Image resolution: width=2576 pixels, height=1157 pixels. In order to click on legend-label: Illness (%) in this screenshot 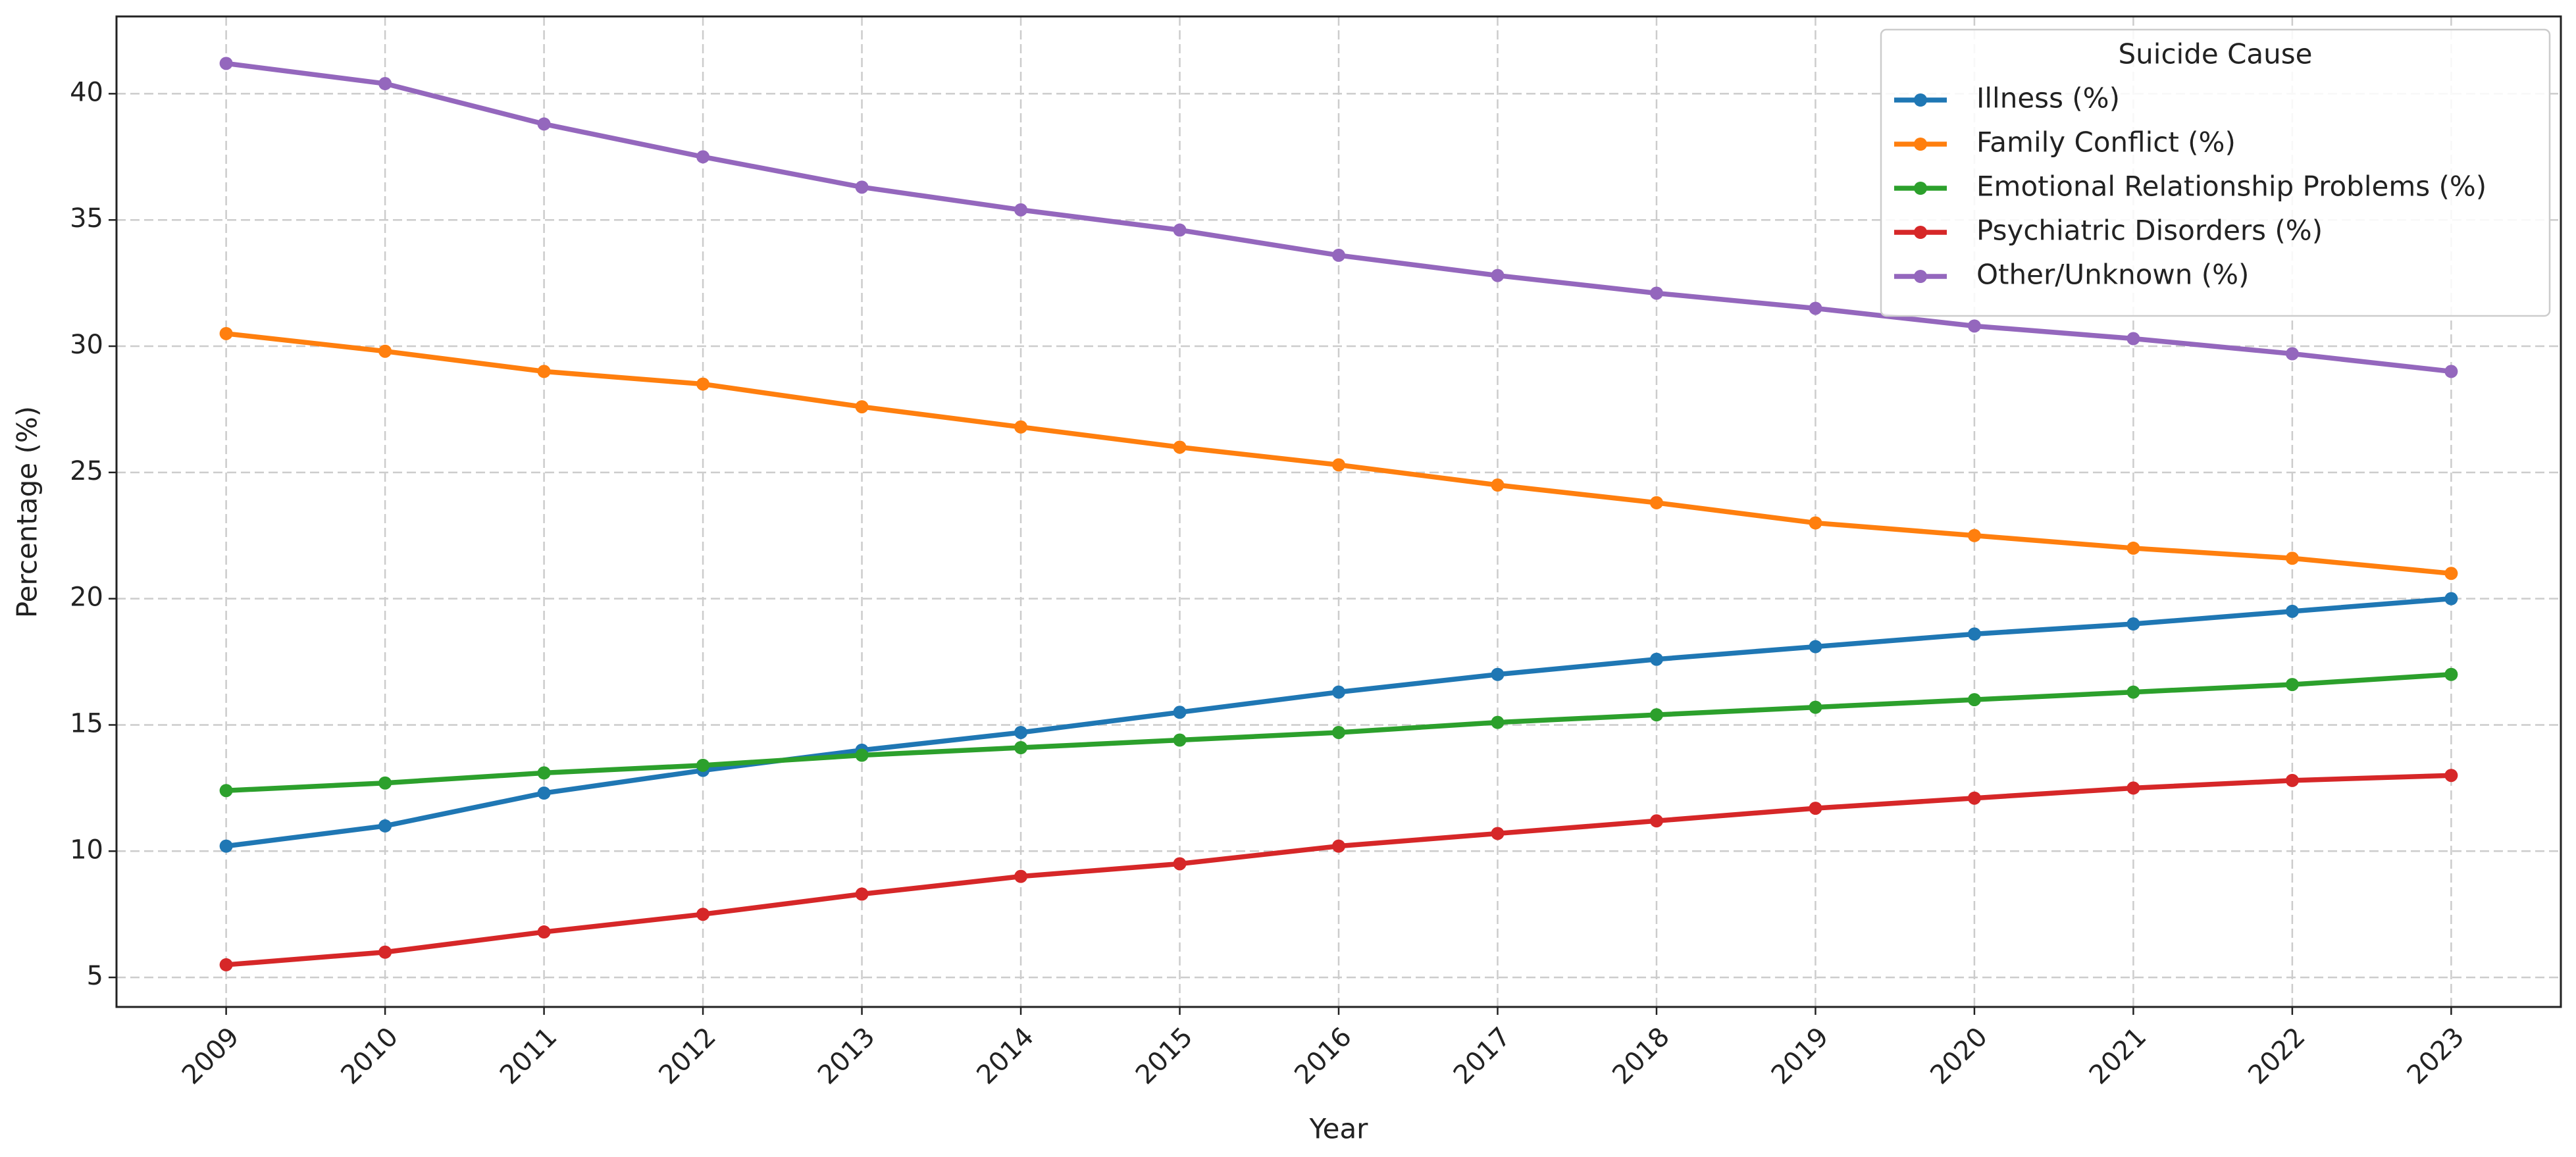, I will do `click(2048, 98)`.